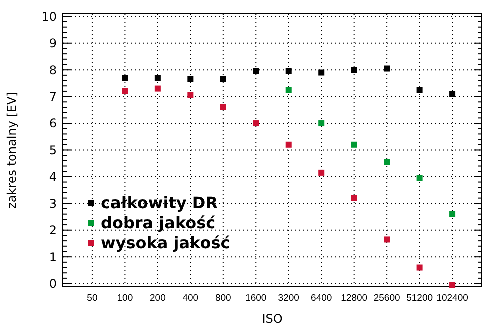  What do you see at coordinates (190, 298) in the screenshot?
I see `x-tick-label: 400` at bounding box center [190, 298].